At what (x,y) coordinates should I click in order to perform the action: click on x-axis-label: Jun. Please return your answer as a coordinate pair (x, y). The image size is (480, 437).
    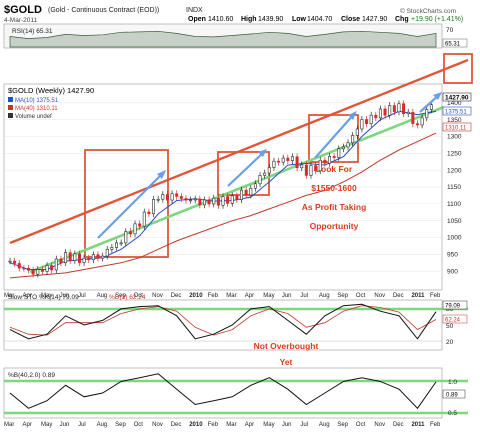
    Looking at the image, I should click on (287, 425).